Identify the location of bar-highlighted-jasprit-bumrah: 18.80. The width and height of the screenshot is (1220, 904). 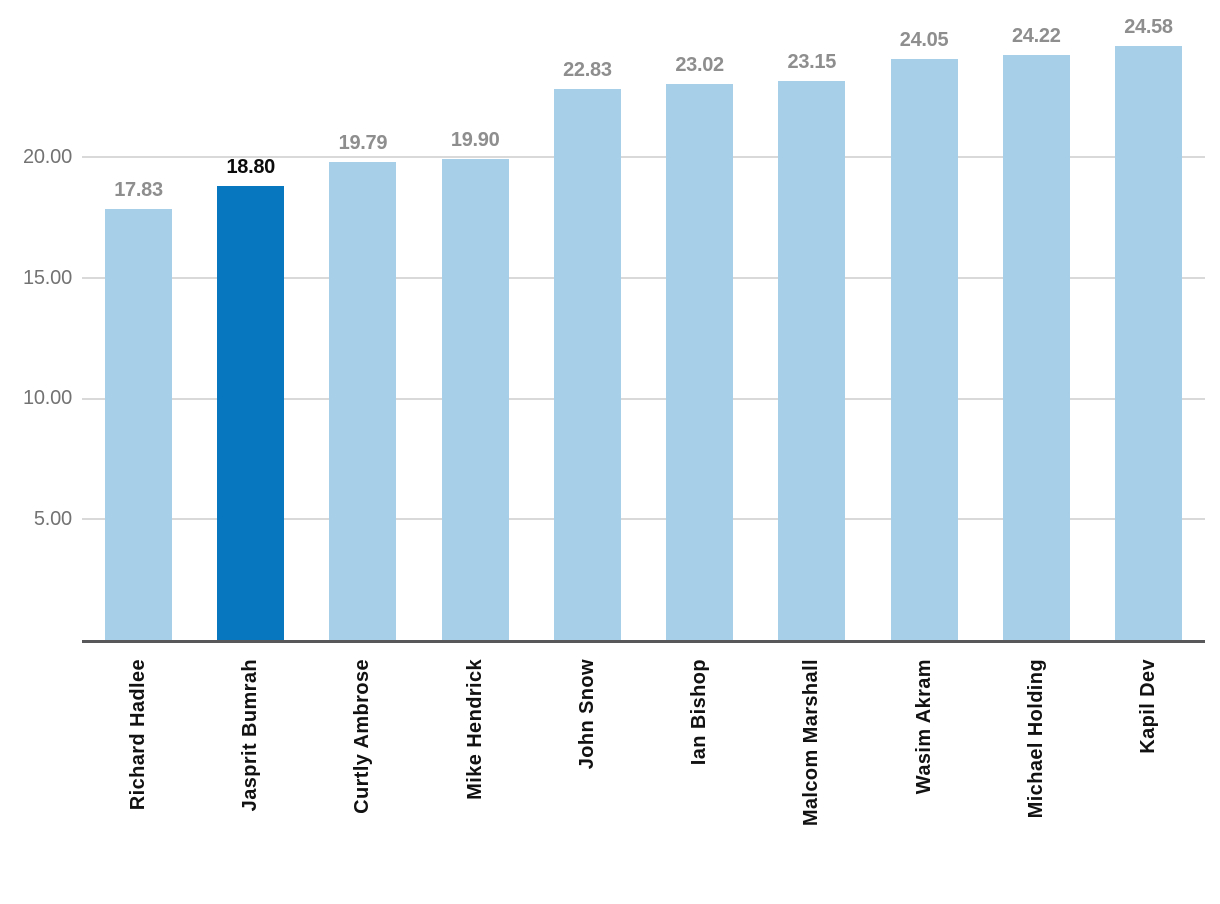
(251, 398).